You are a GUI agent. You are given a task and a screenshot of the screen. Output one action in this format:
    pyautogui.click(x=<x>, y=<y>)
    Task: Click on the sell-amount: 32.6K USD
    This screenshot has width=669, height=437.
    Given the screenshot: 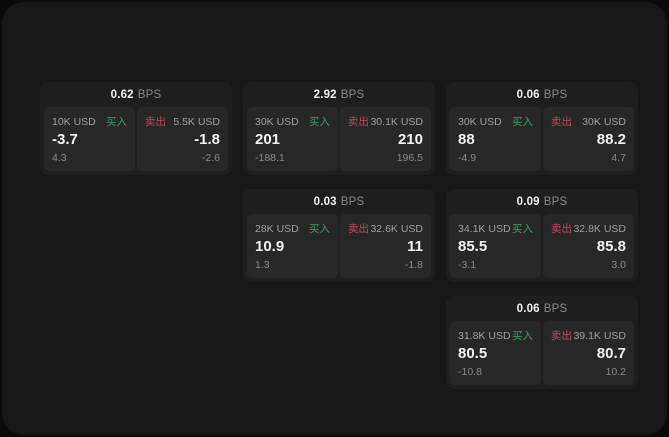 What is the action you would take?
    pyautogui.click(x=396, y=229)
    